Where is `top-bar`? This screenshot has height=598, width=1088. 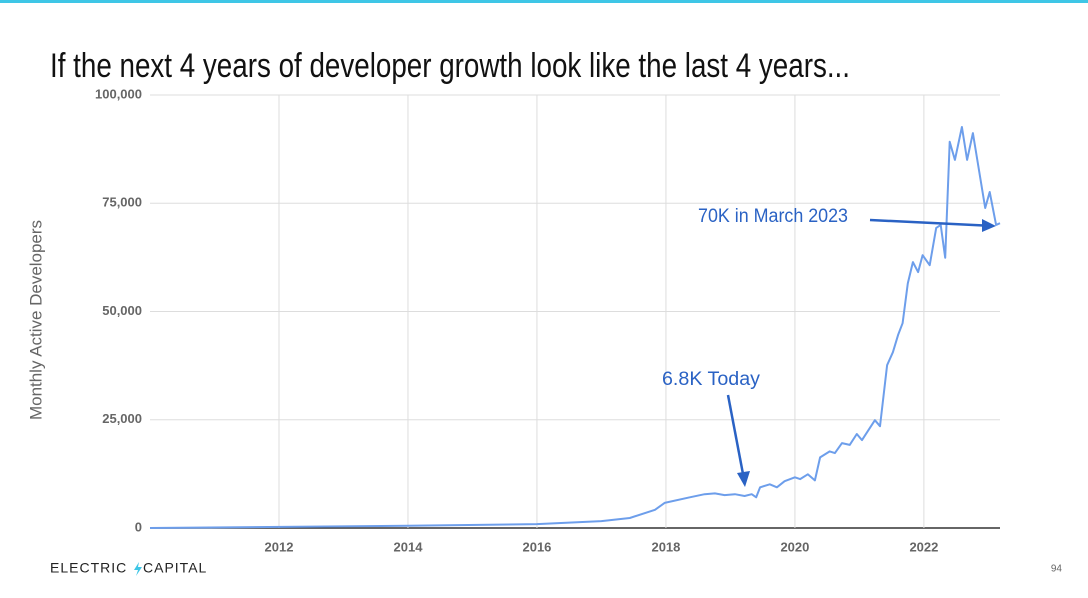
top-bar is located at coordinates (544, 1).